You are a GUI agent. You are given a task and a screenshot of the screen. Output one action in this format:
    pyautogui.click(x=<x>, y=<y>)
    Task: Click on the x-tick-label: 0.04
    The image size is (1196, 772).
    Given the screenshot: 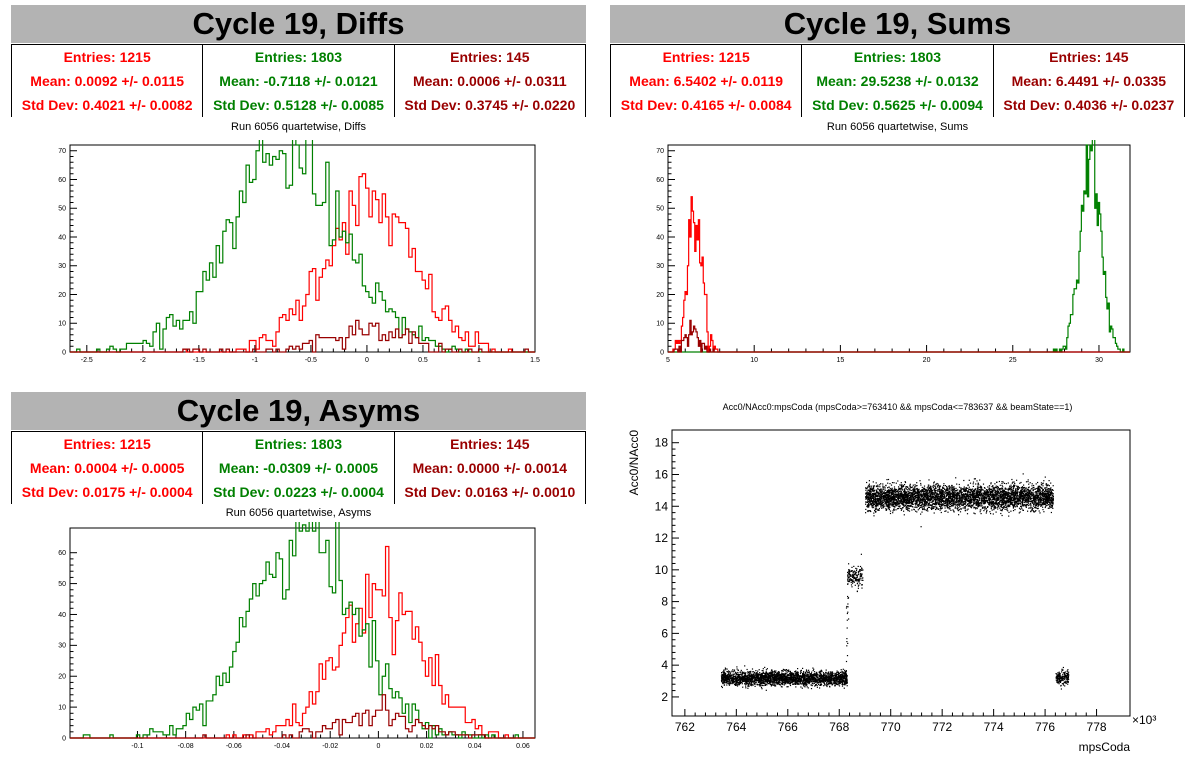 What is the action you would take?
    pyautogui.click(x=475, y=746)
    